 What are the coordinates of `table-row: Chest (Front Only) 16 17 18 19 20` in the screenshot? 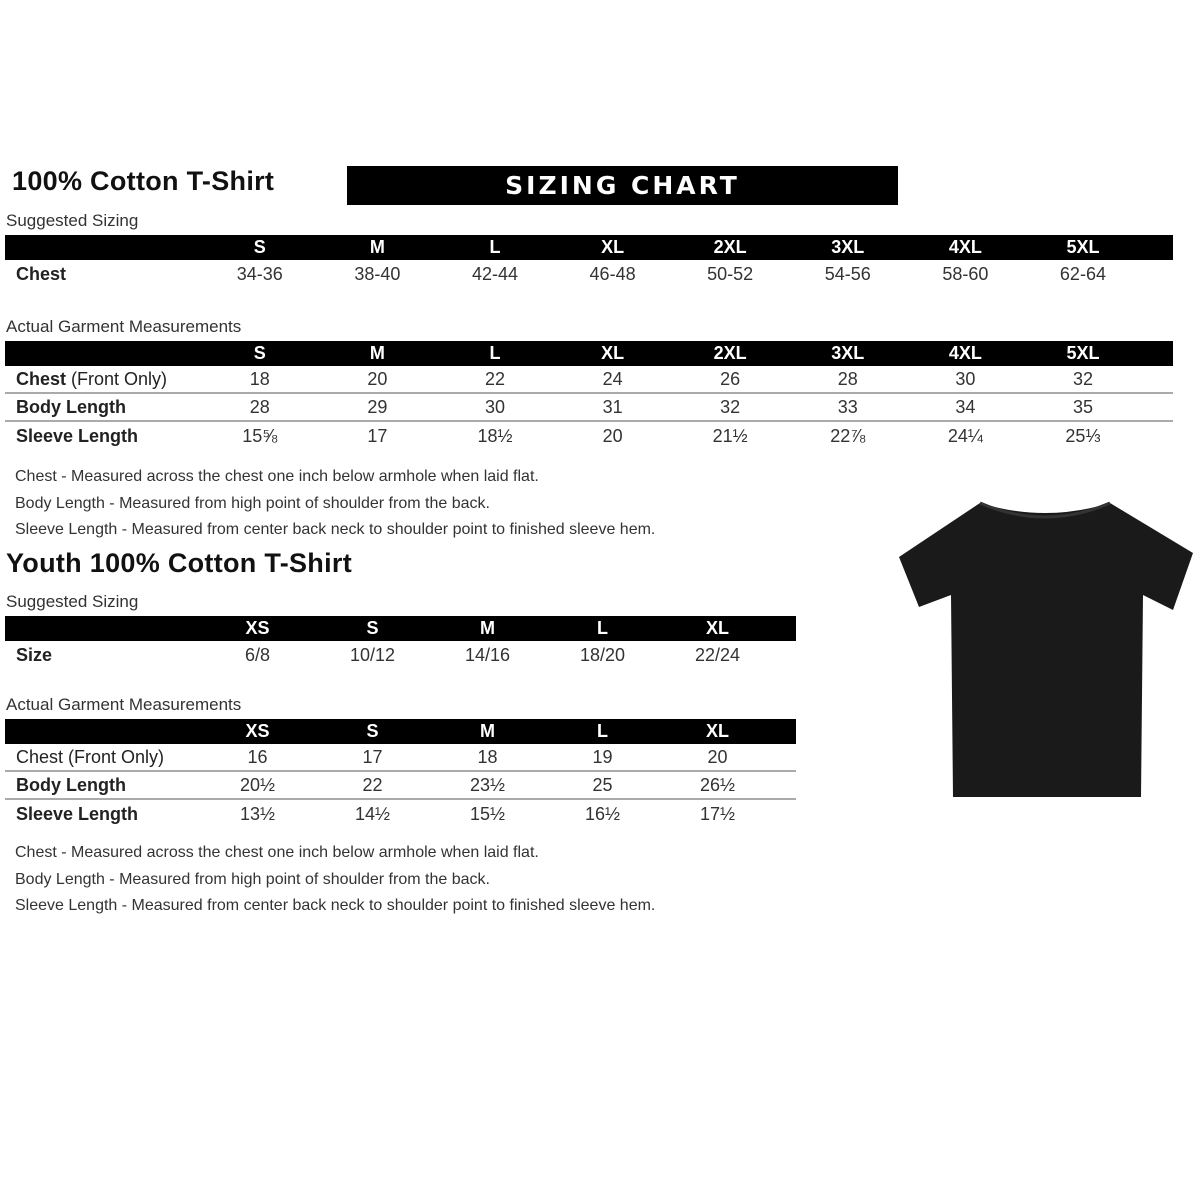 It's located at (400, 758).